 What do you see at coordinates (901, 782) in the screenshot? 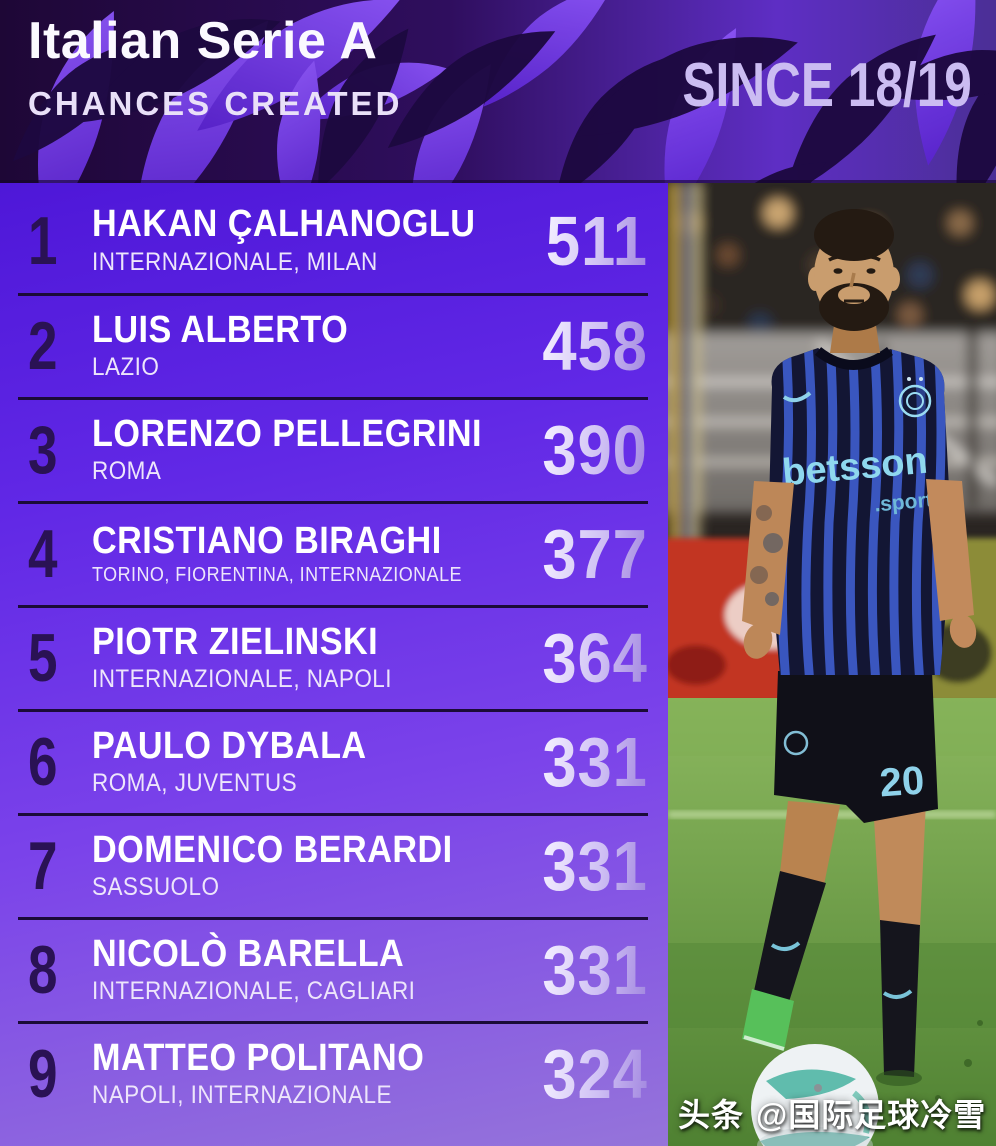
I see `shorts-number: 20` at bounding box center [901, 782].